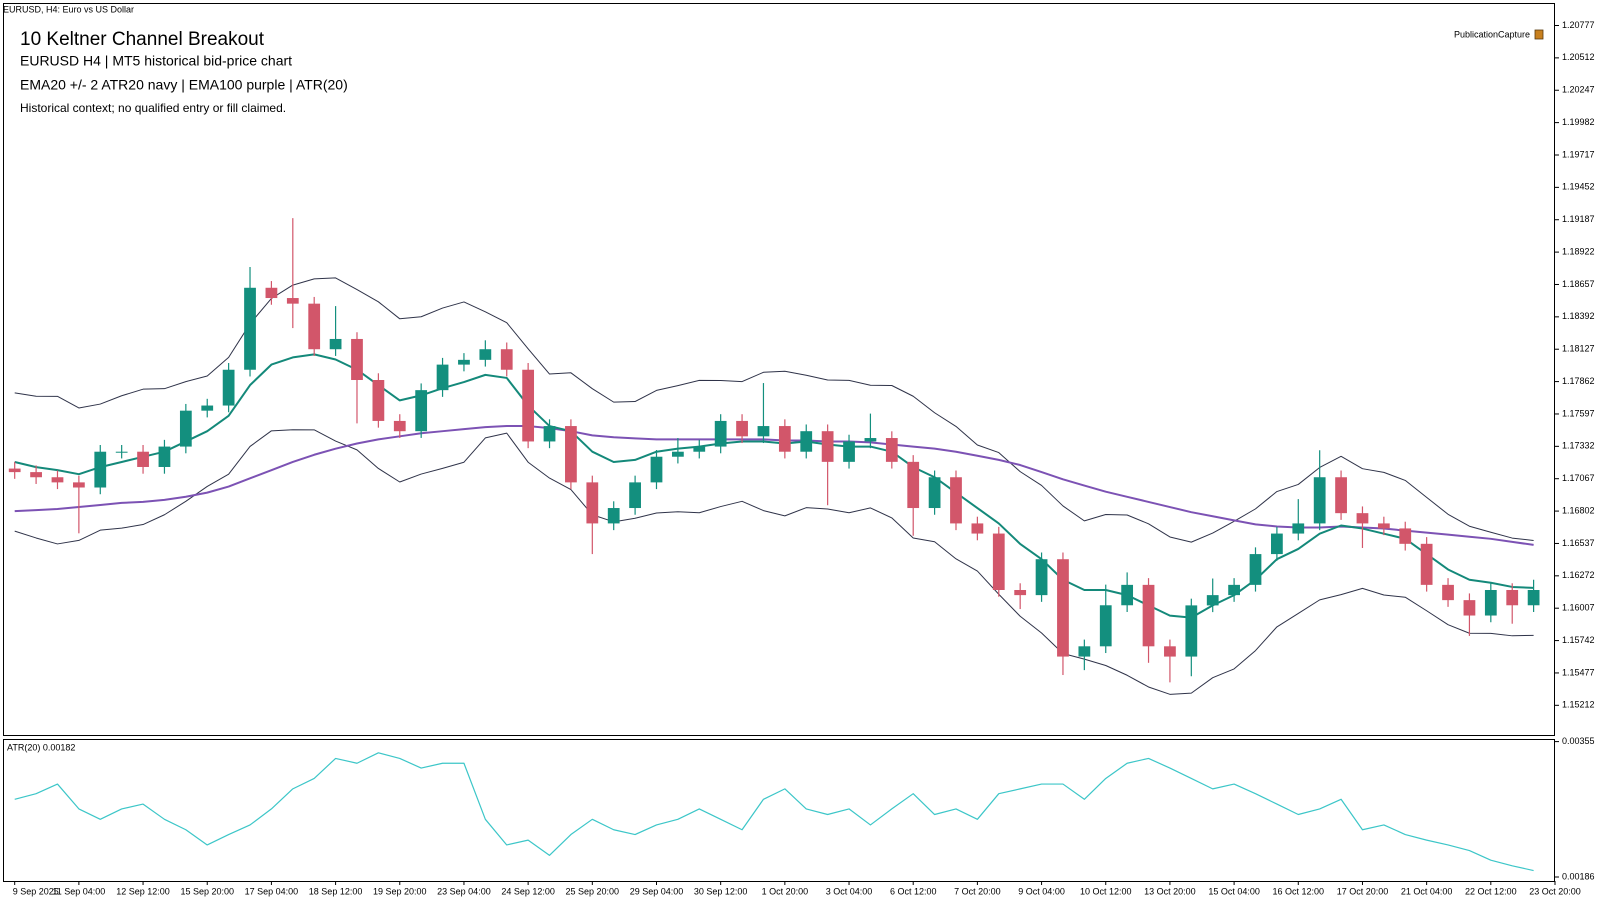  I want to click on y-tick-label: 1.18392, so click(1578, 316).